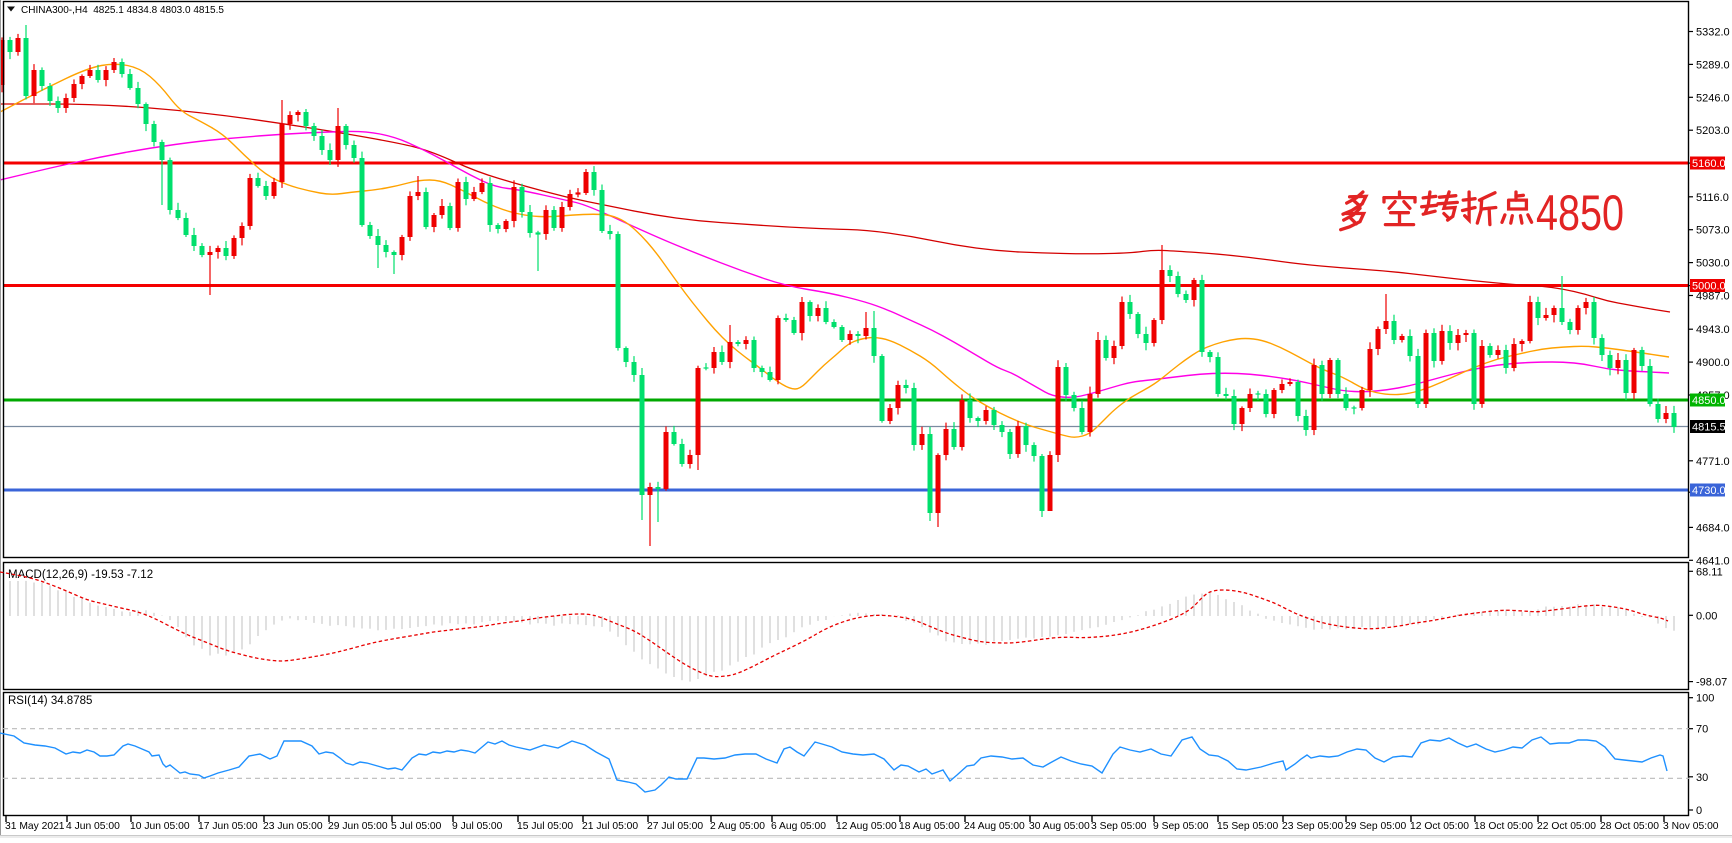 This screenshot has width=1732, height=843. What do you see at coordinates (1709, 164) in the screenshot?
I see `svg-text: 5160.0` at bounding box center [1709, 164].